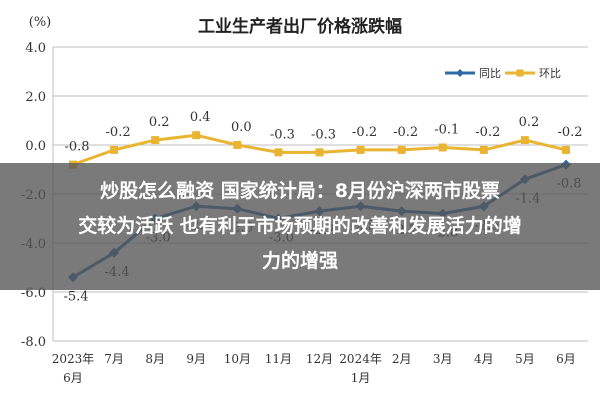 The width and height of the screenshot is (600, 400). Describe the element at coordinates (484, 359) in the screenshot. I see `x-tick-label: 4月` at that location.